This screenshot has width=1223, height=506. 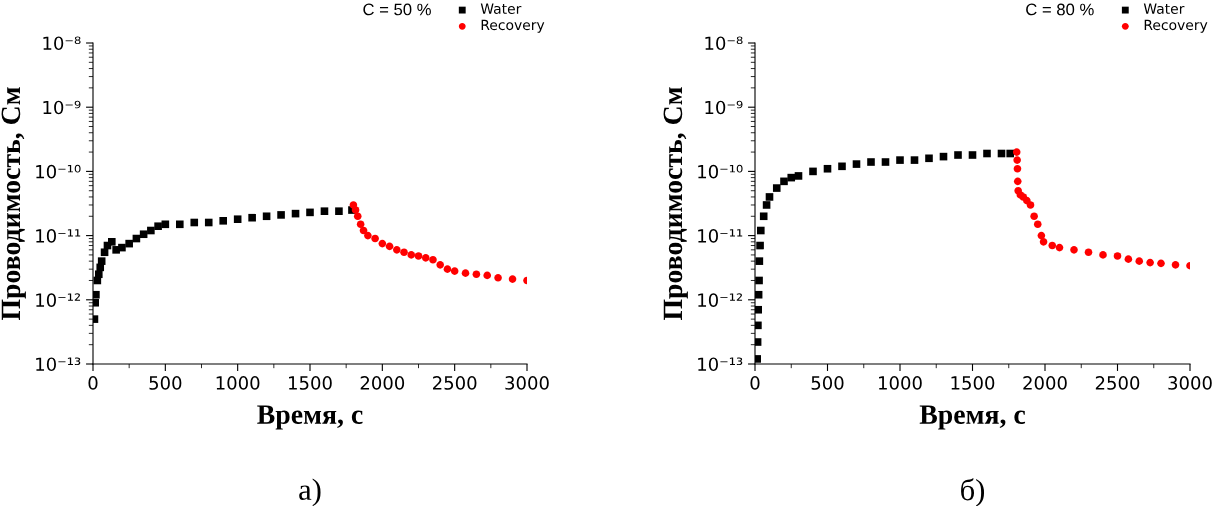 I want to click on x-axis-title: Время, с, so click(x=972, y=417).